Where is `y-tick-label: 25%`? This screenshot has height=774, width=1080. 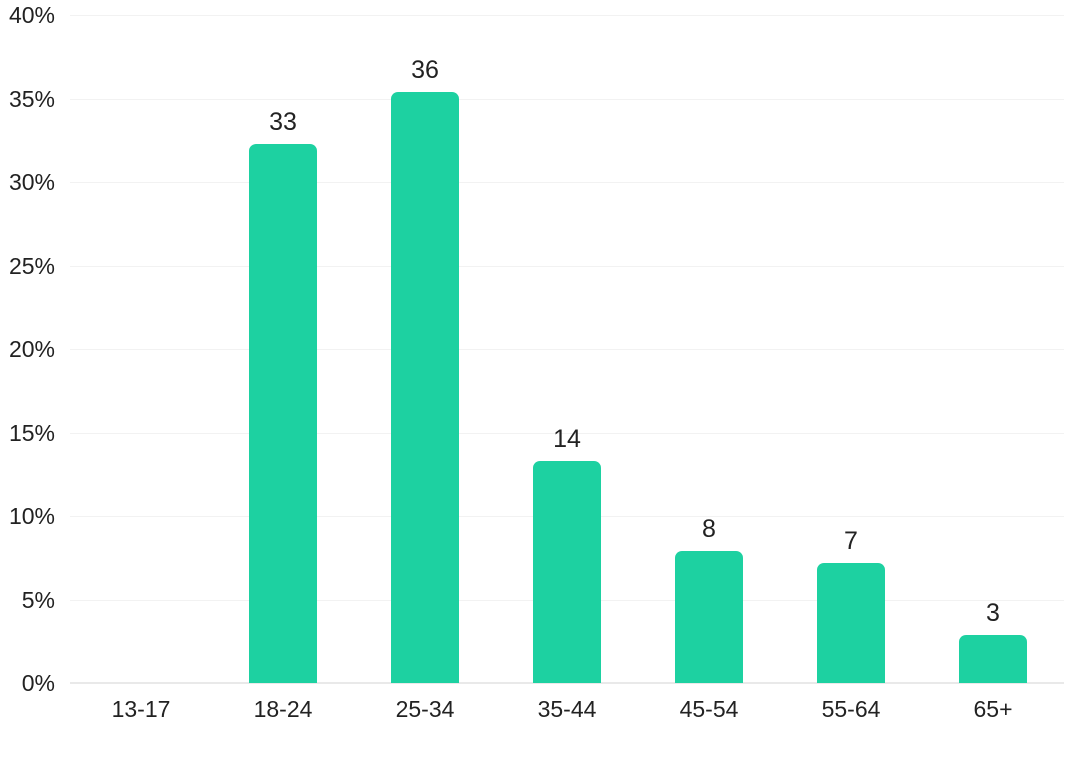 y-tick-label: 25% is located at coordinates (31, 265).